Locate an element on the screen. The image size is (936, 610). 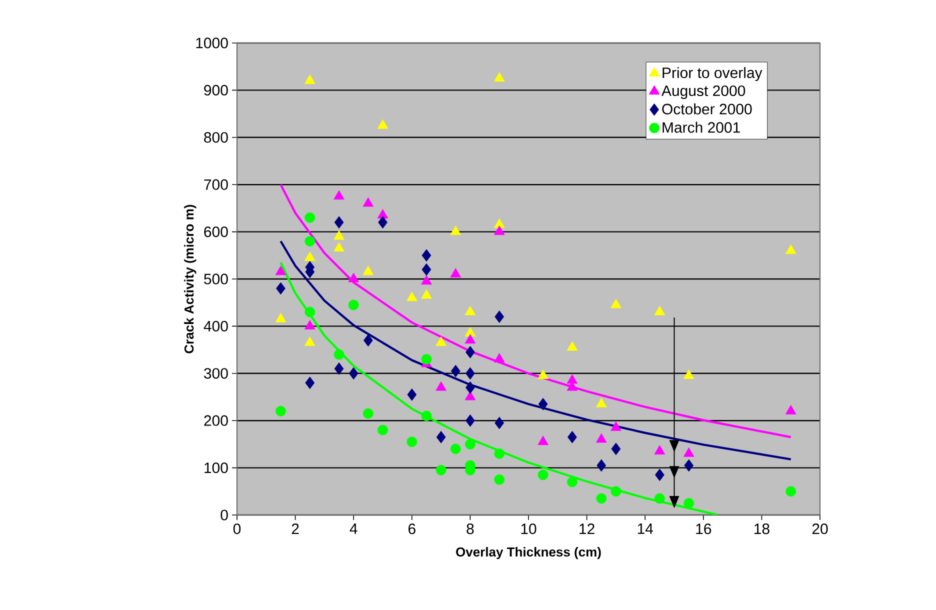
x-tick-label: 2 is located at coordinates (295, 529).